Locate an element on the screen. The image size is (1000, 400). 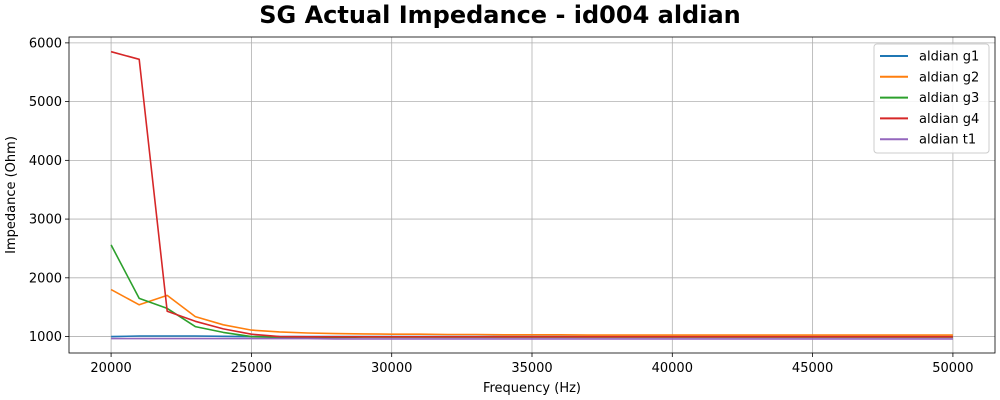
x-tick-label: 40000 is located at coordinates (672, 368).